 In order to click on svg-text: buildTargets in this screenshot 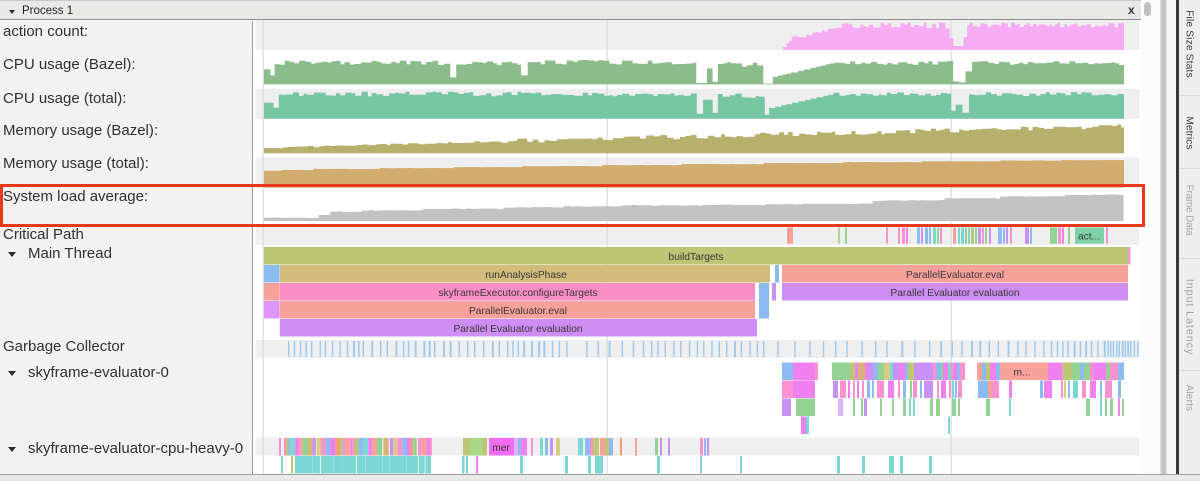, I will do `click(696, 257)`.